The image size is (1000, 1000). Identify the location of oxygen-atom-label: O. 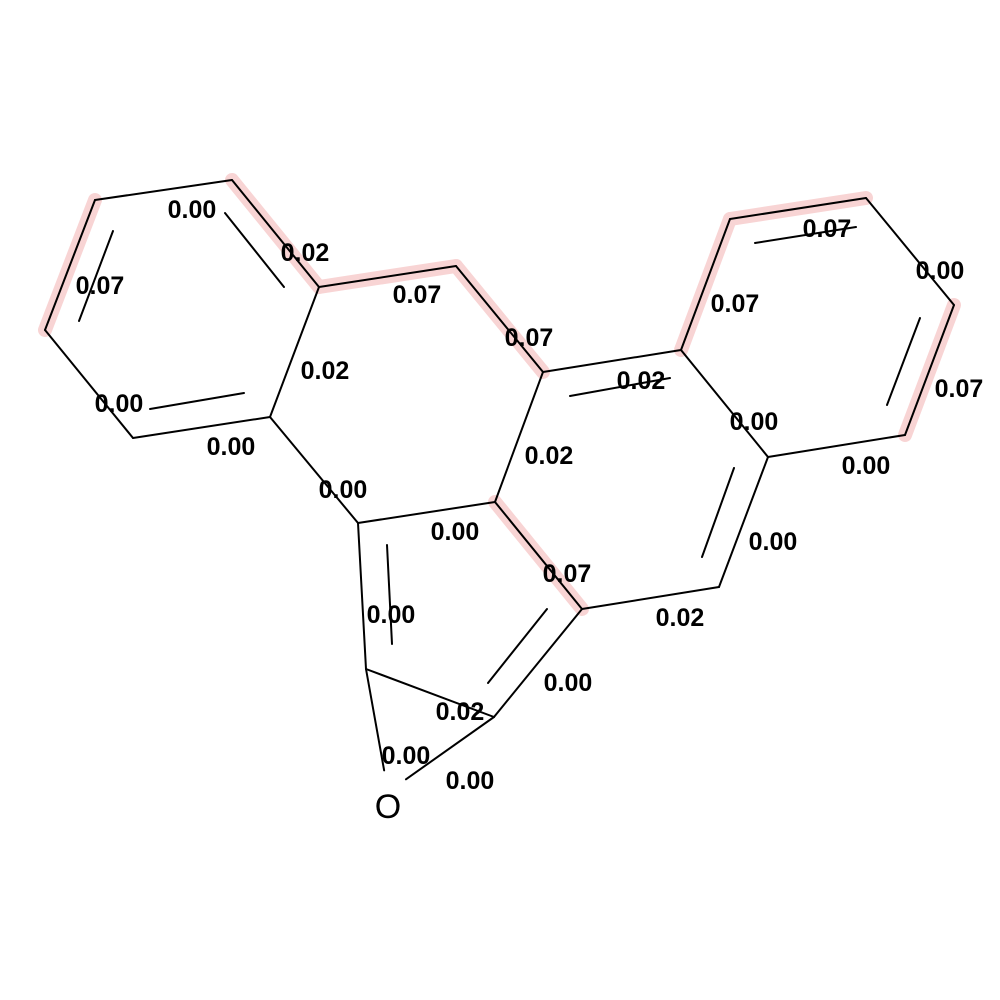
(388, 807).